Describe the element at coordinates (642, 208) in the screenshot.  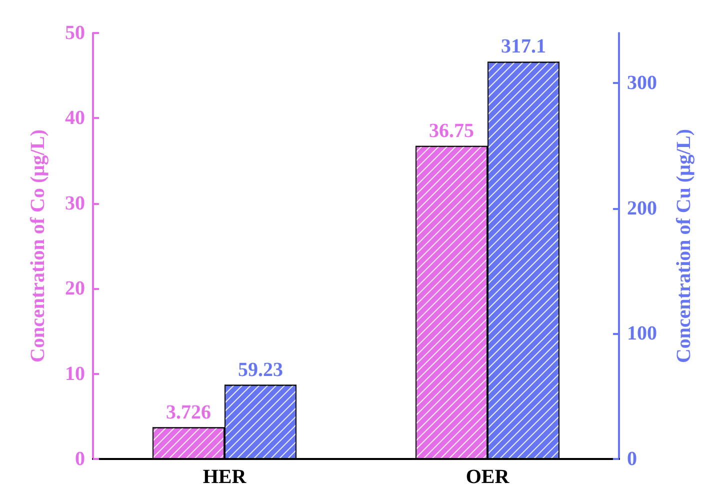
I see `y2-tick-label: 200` at that location.